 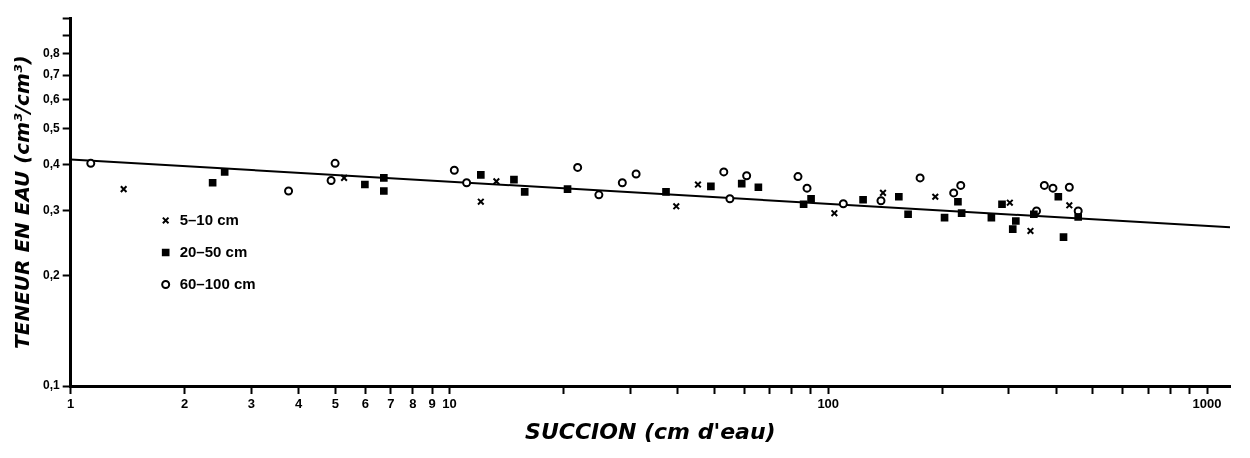 What do you see at coordinates (51, 53) in the screenshot?
I see `y-tick-label: 0,8` at bounding box center [51, 53].